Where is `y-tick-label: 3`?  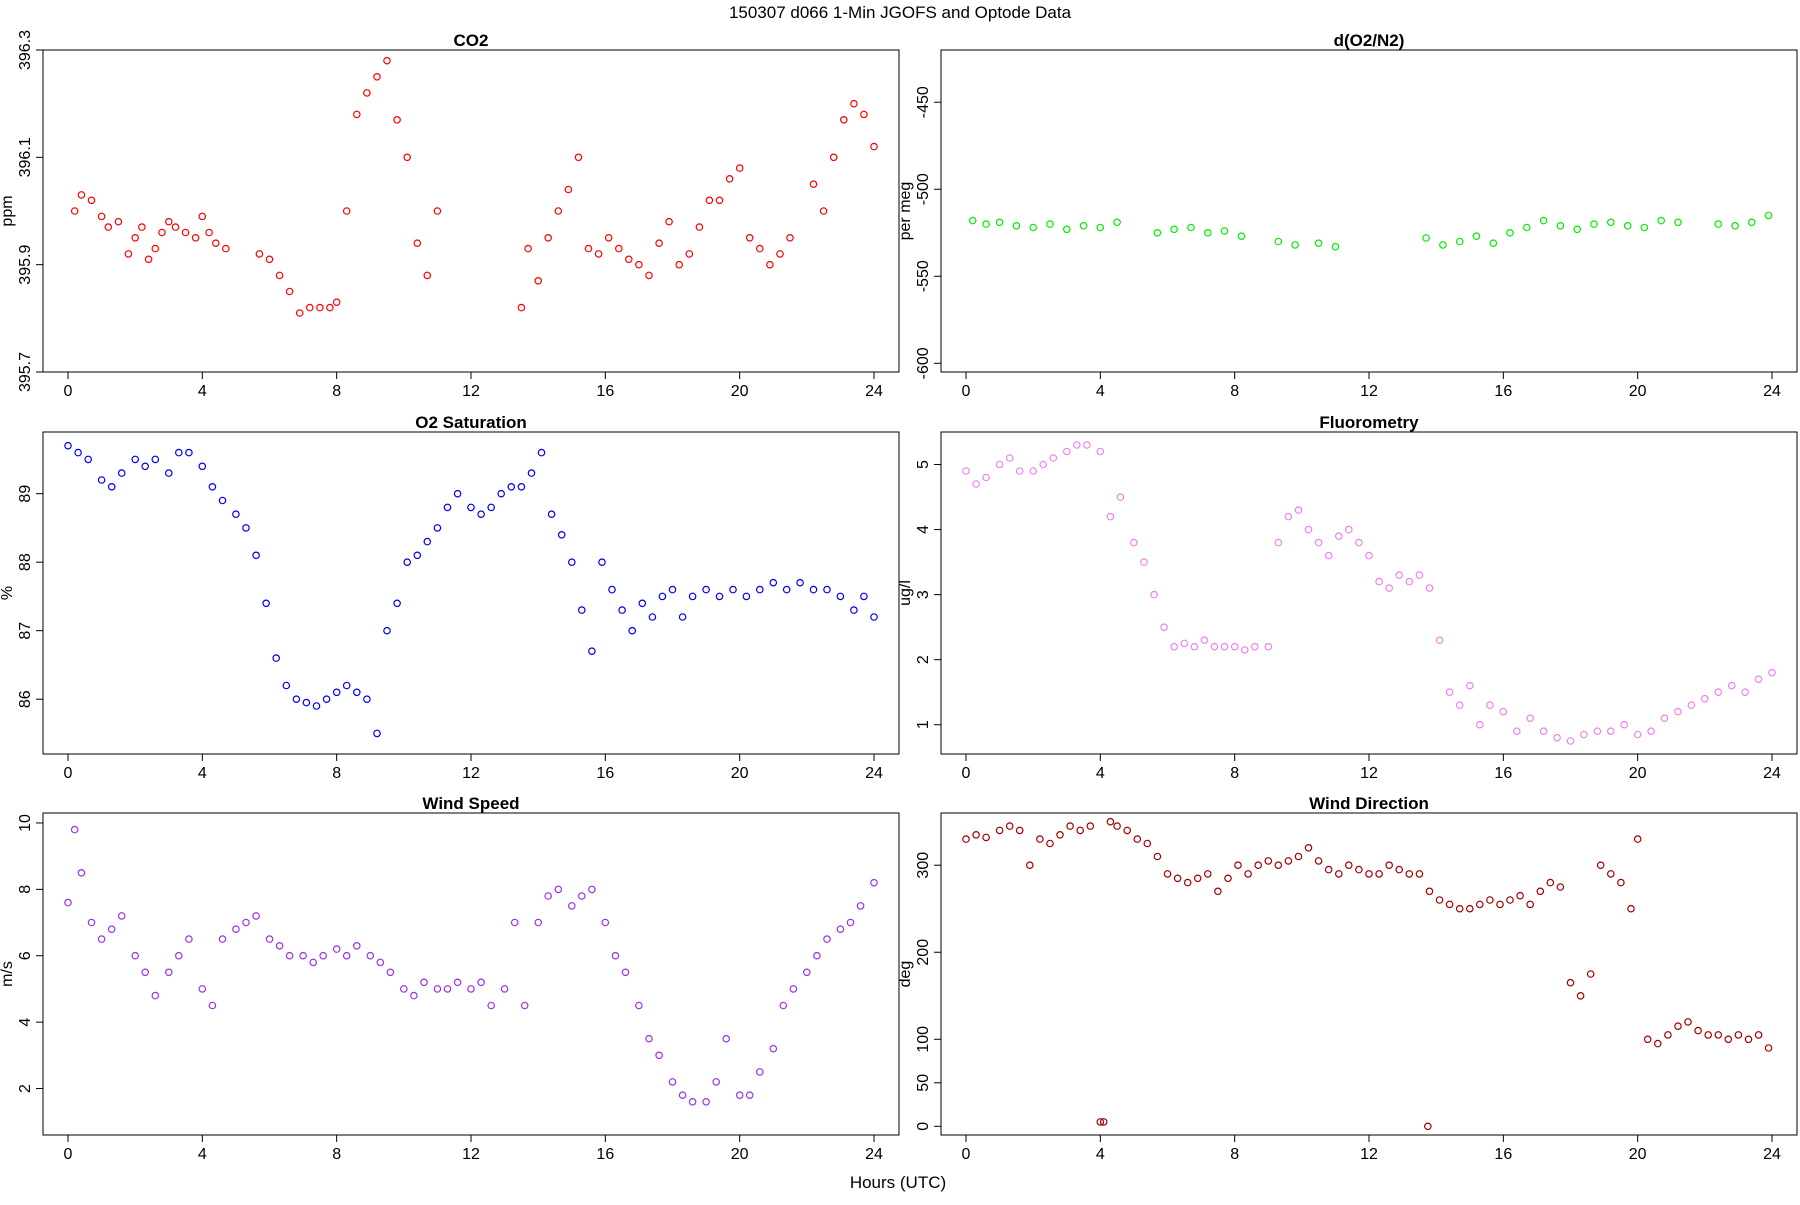
y-tick-label: 3 is located at coordinates (923, 594).